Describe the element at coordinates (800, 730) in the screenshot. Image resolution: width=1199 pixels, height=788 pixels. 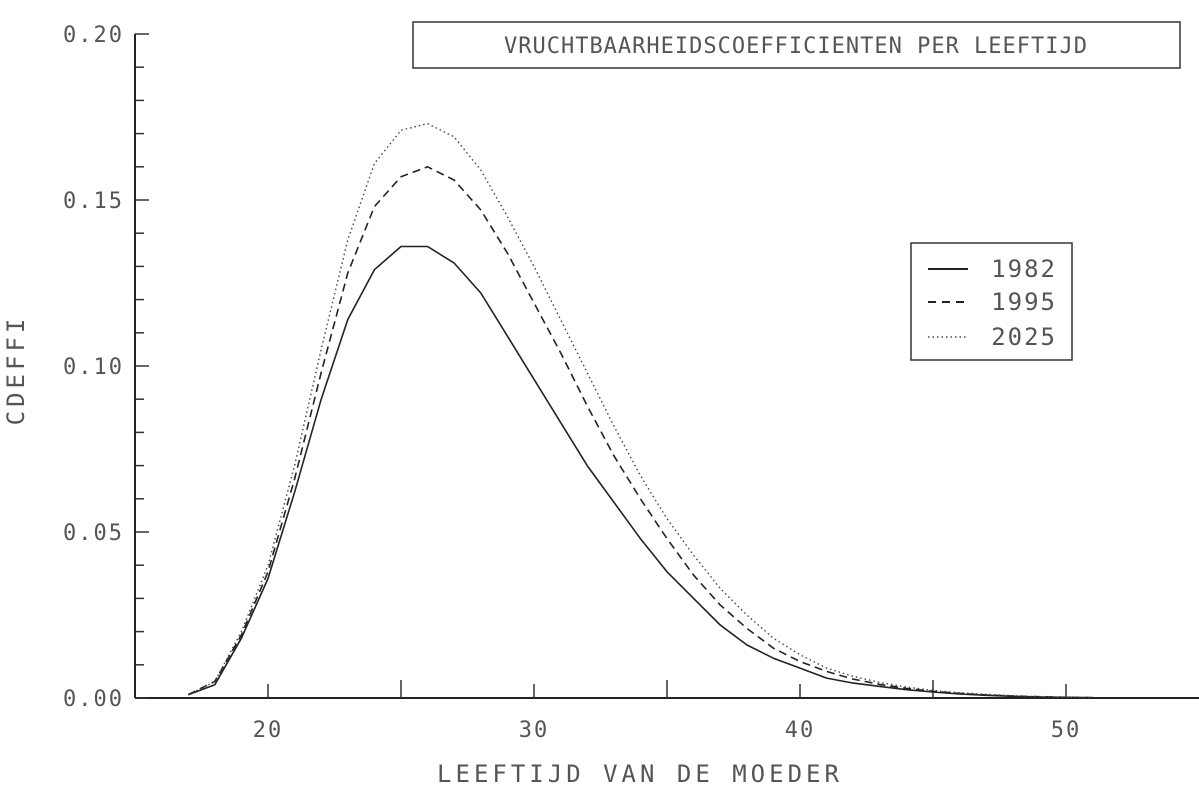
I see `x-tick-label: 40` at that location.